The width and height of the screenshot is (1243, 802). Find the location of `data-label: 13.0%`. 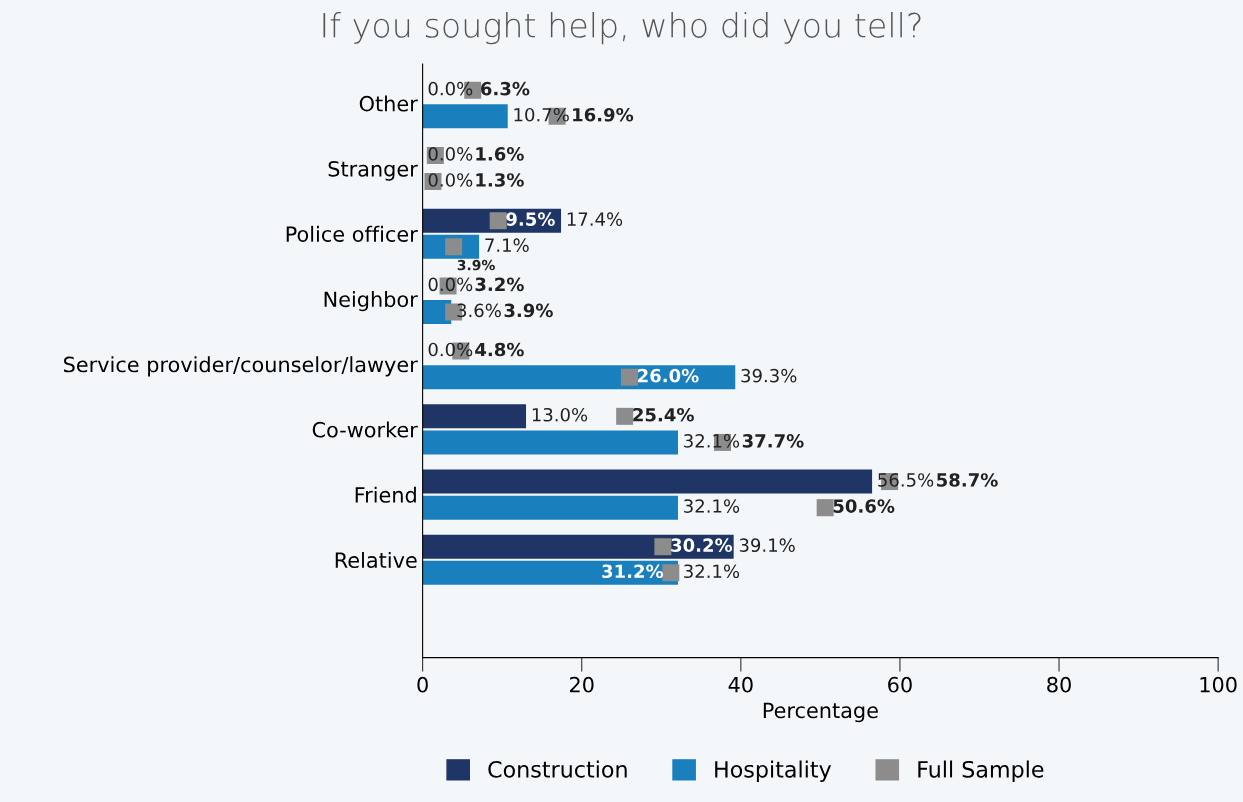

data-label: 13.0% is located at coordinates (560, 414).